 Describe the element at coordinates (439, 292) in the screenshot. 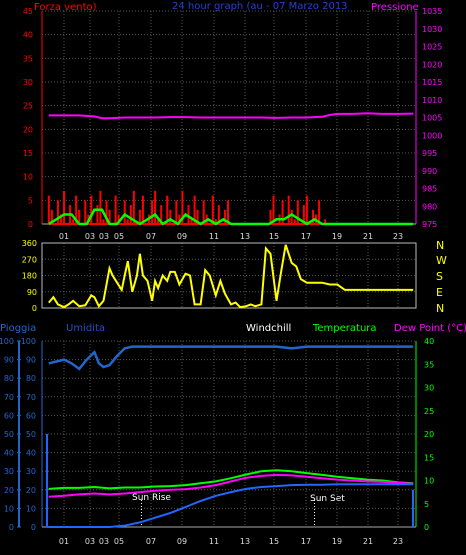

I see `dir-label-e: E` at that location.